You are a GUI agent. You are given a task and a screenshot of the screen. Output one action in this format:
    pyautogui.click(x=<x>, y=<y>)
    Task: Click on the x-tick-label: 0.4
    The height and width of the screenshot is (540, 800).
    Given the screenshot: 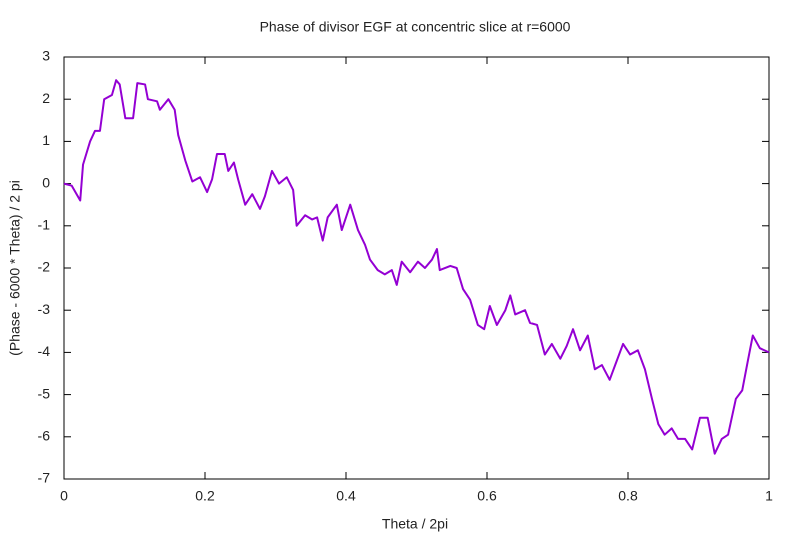 What is the action you would take?
    pyautogui.click(x=346, y=496)
    